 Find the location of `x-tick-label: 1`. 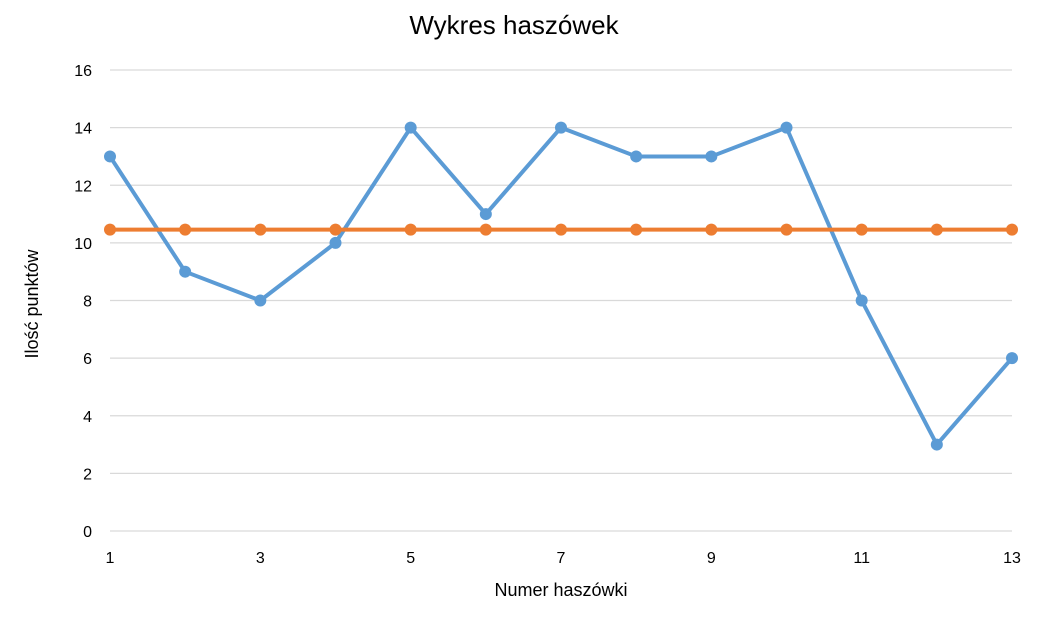

x-tick-label: 1 is located at coordinates (110, 558).